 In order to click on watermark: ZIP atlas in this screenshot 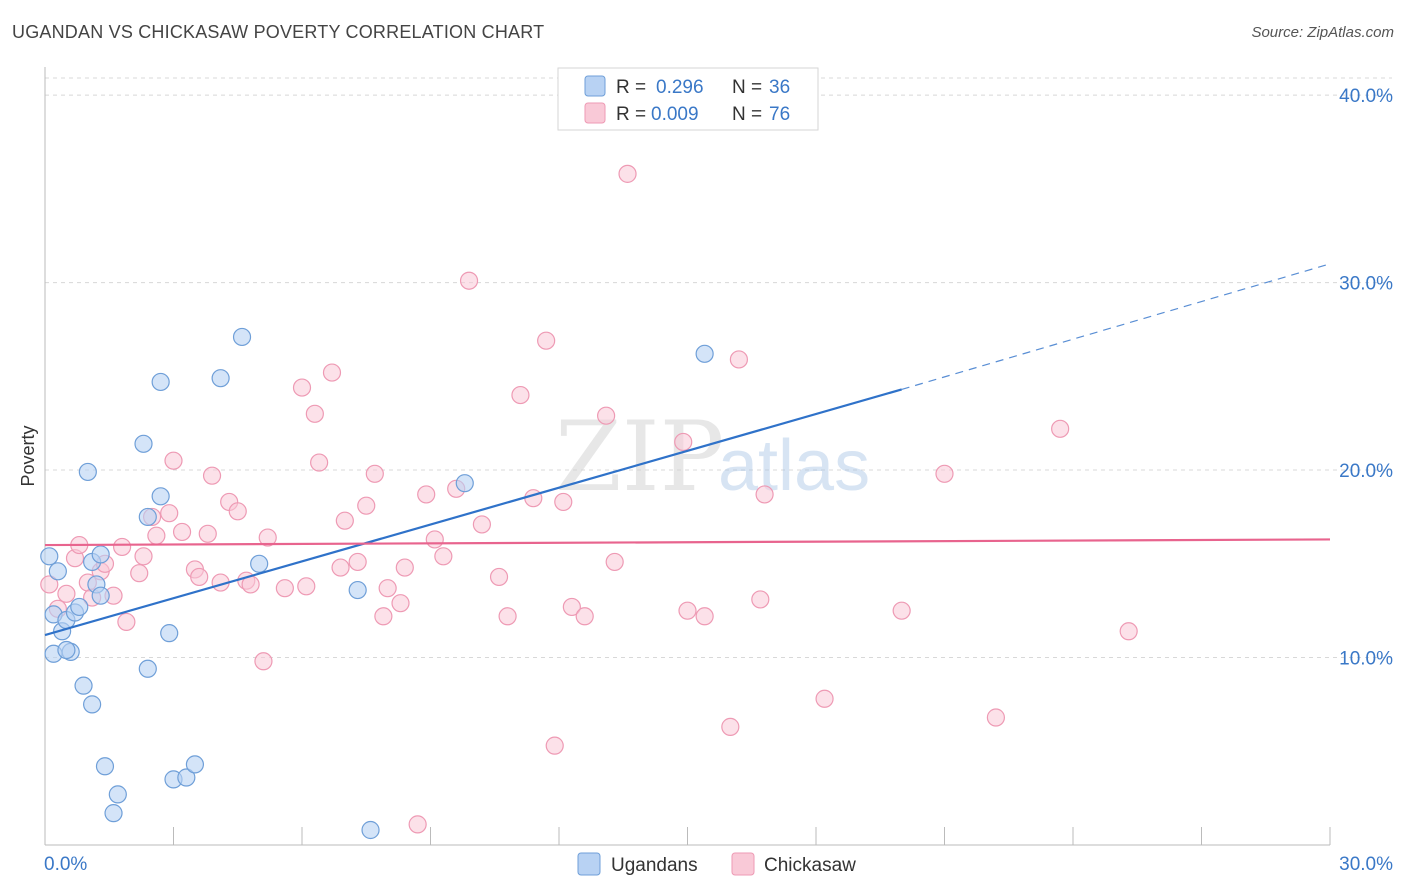, I will do `click(712, 457)`.